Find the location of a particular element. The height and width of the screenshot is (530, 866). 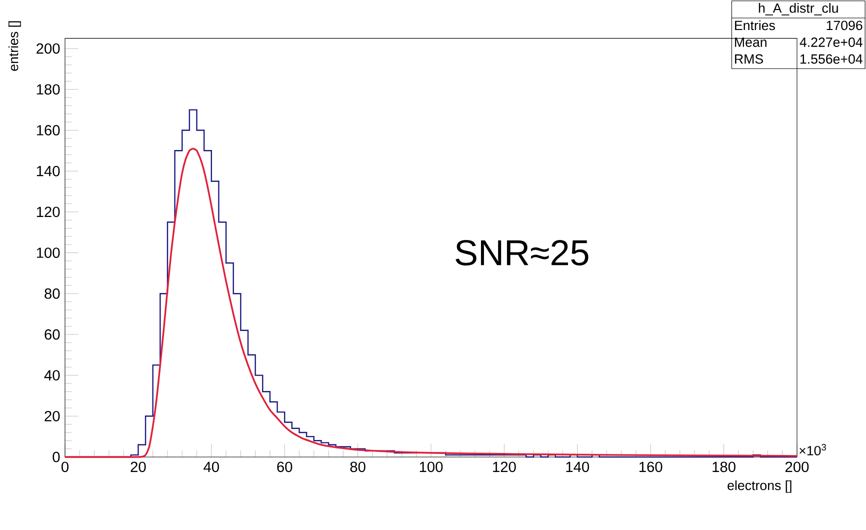

y-tick-label: 40 is located at coordinates (52, 375).